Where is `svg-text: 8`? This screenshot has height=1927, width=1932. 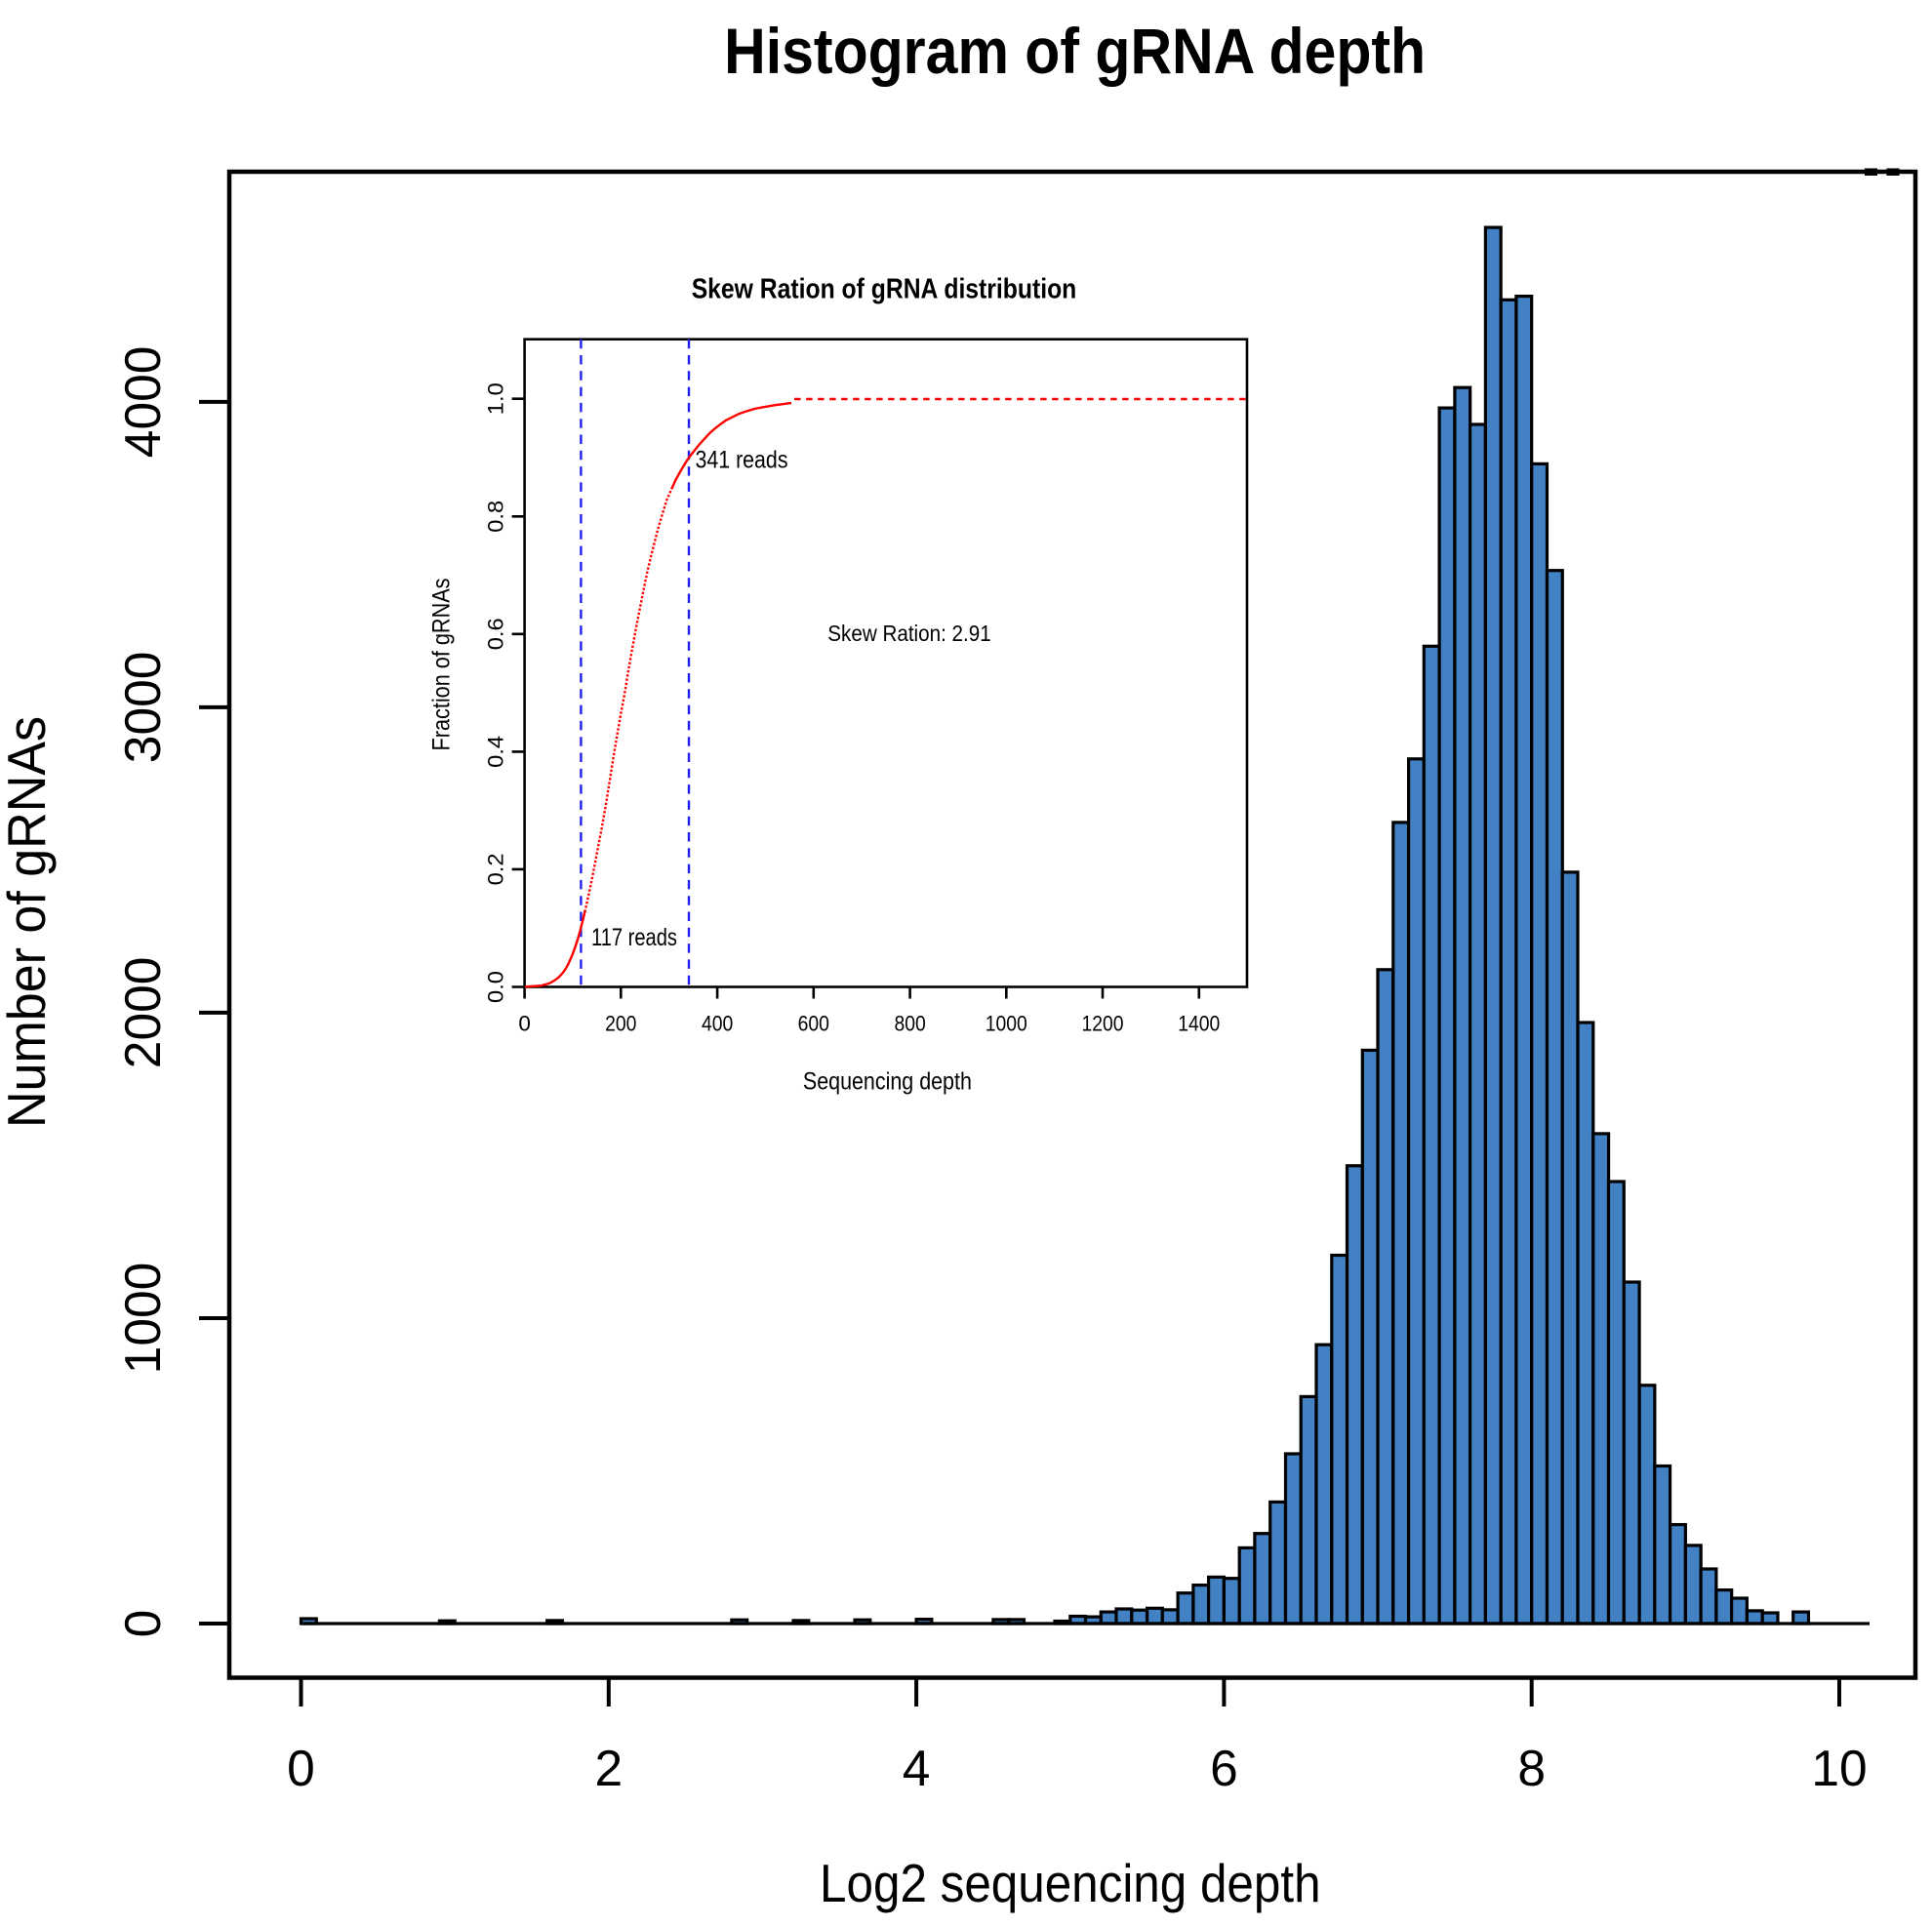 svg-text: 8 is located at coordinates (1531, 1768).